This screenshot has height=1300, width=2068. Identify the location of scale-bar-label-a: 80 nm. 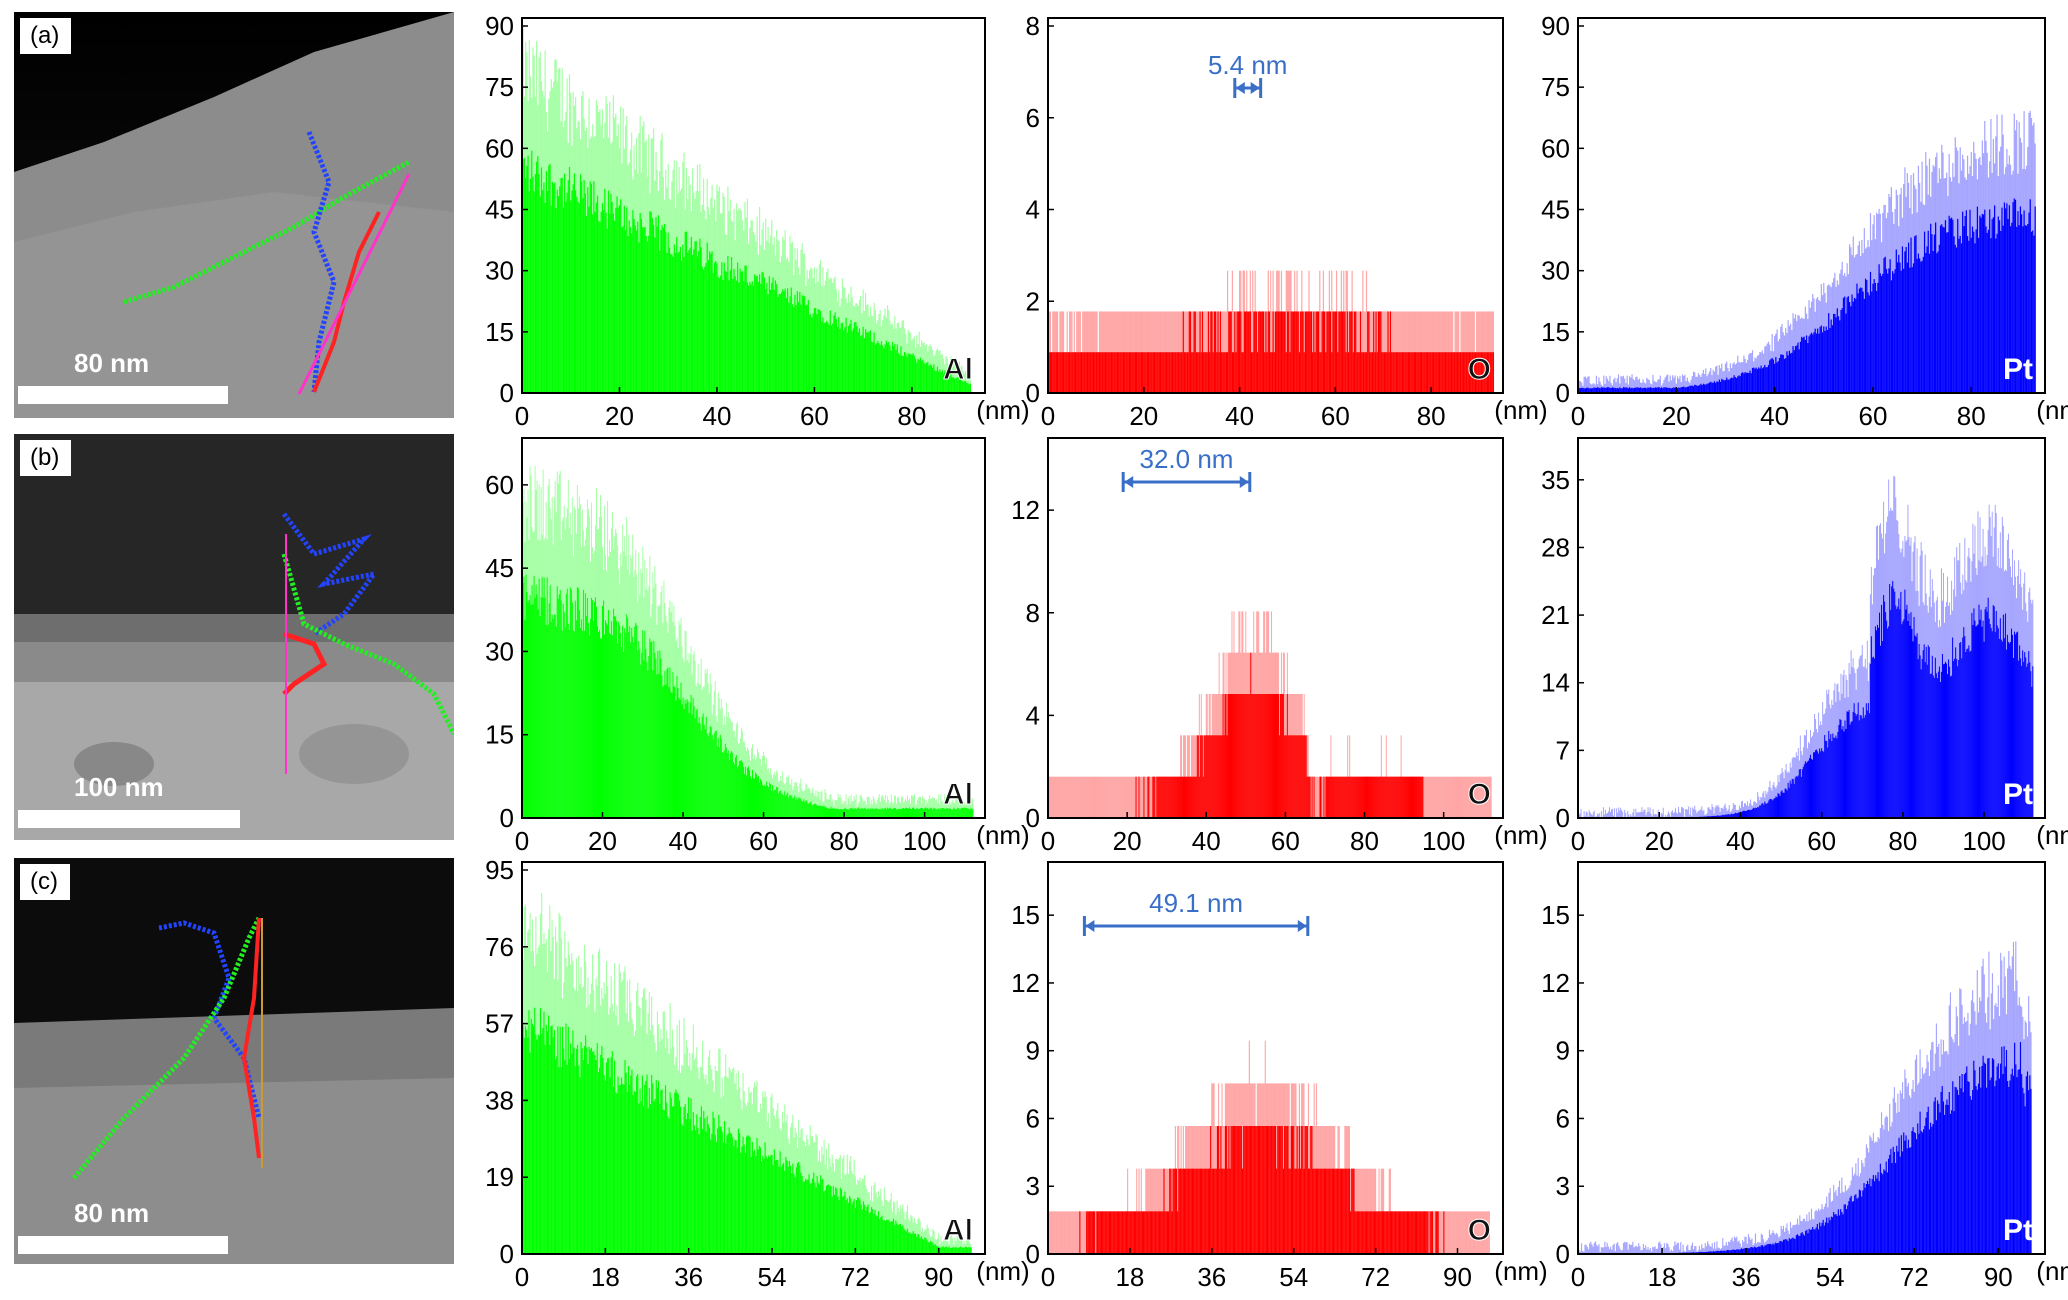
(112, 363).